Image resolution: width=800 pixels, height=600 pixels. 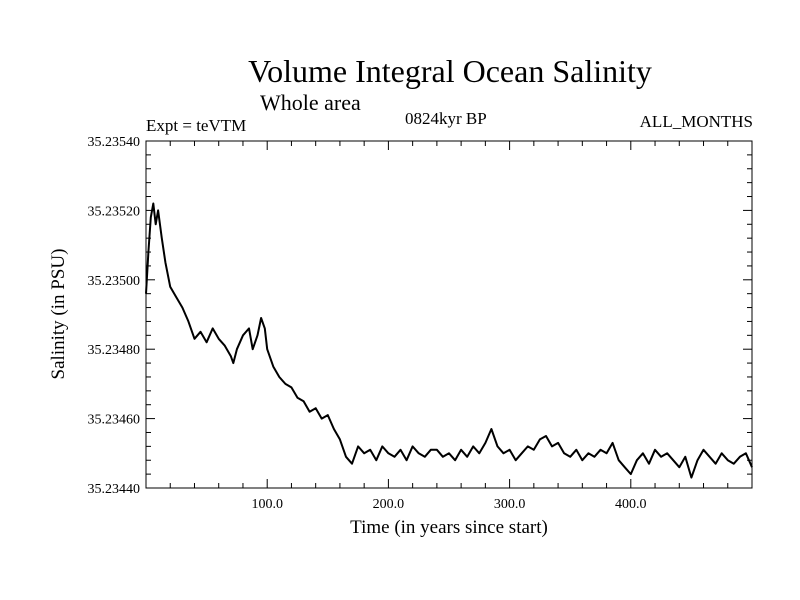 What do you see at coordinates (114, 281) in the screenshot?
I see `y-tick-label: 35.23500` at bounding box center [114, 281].